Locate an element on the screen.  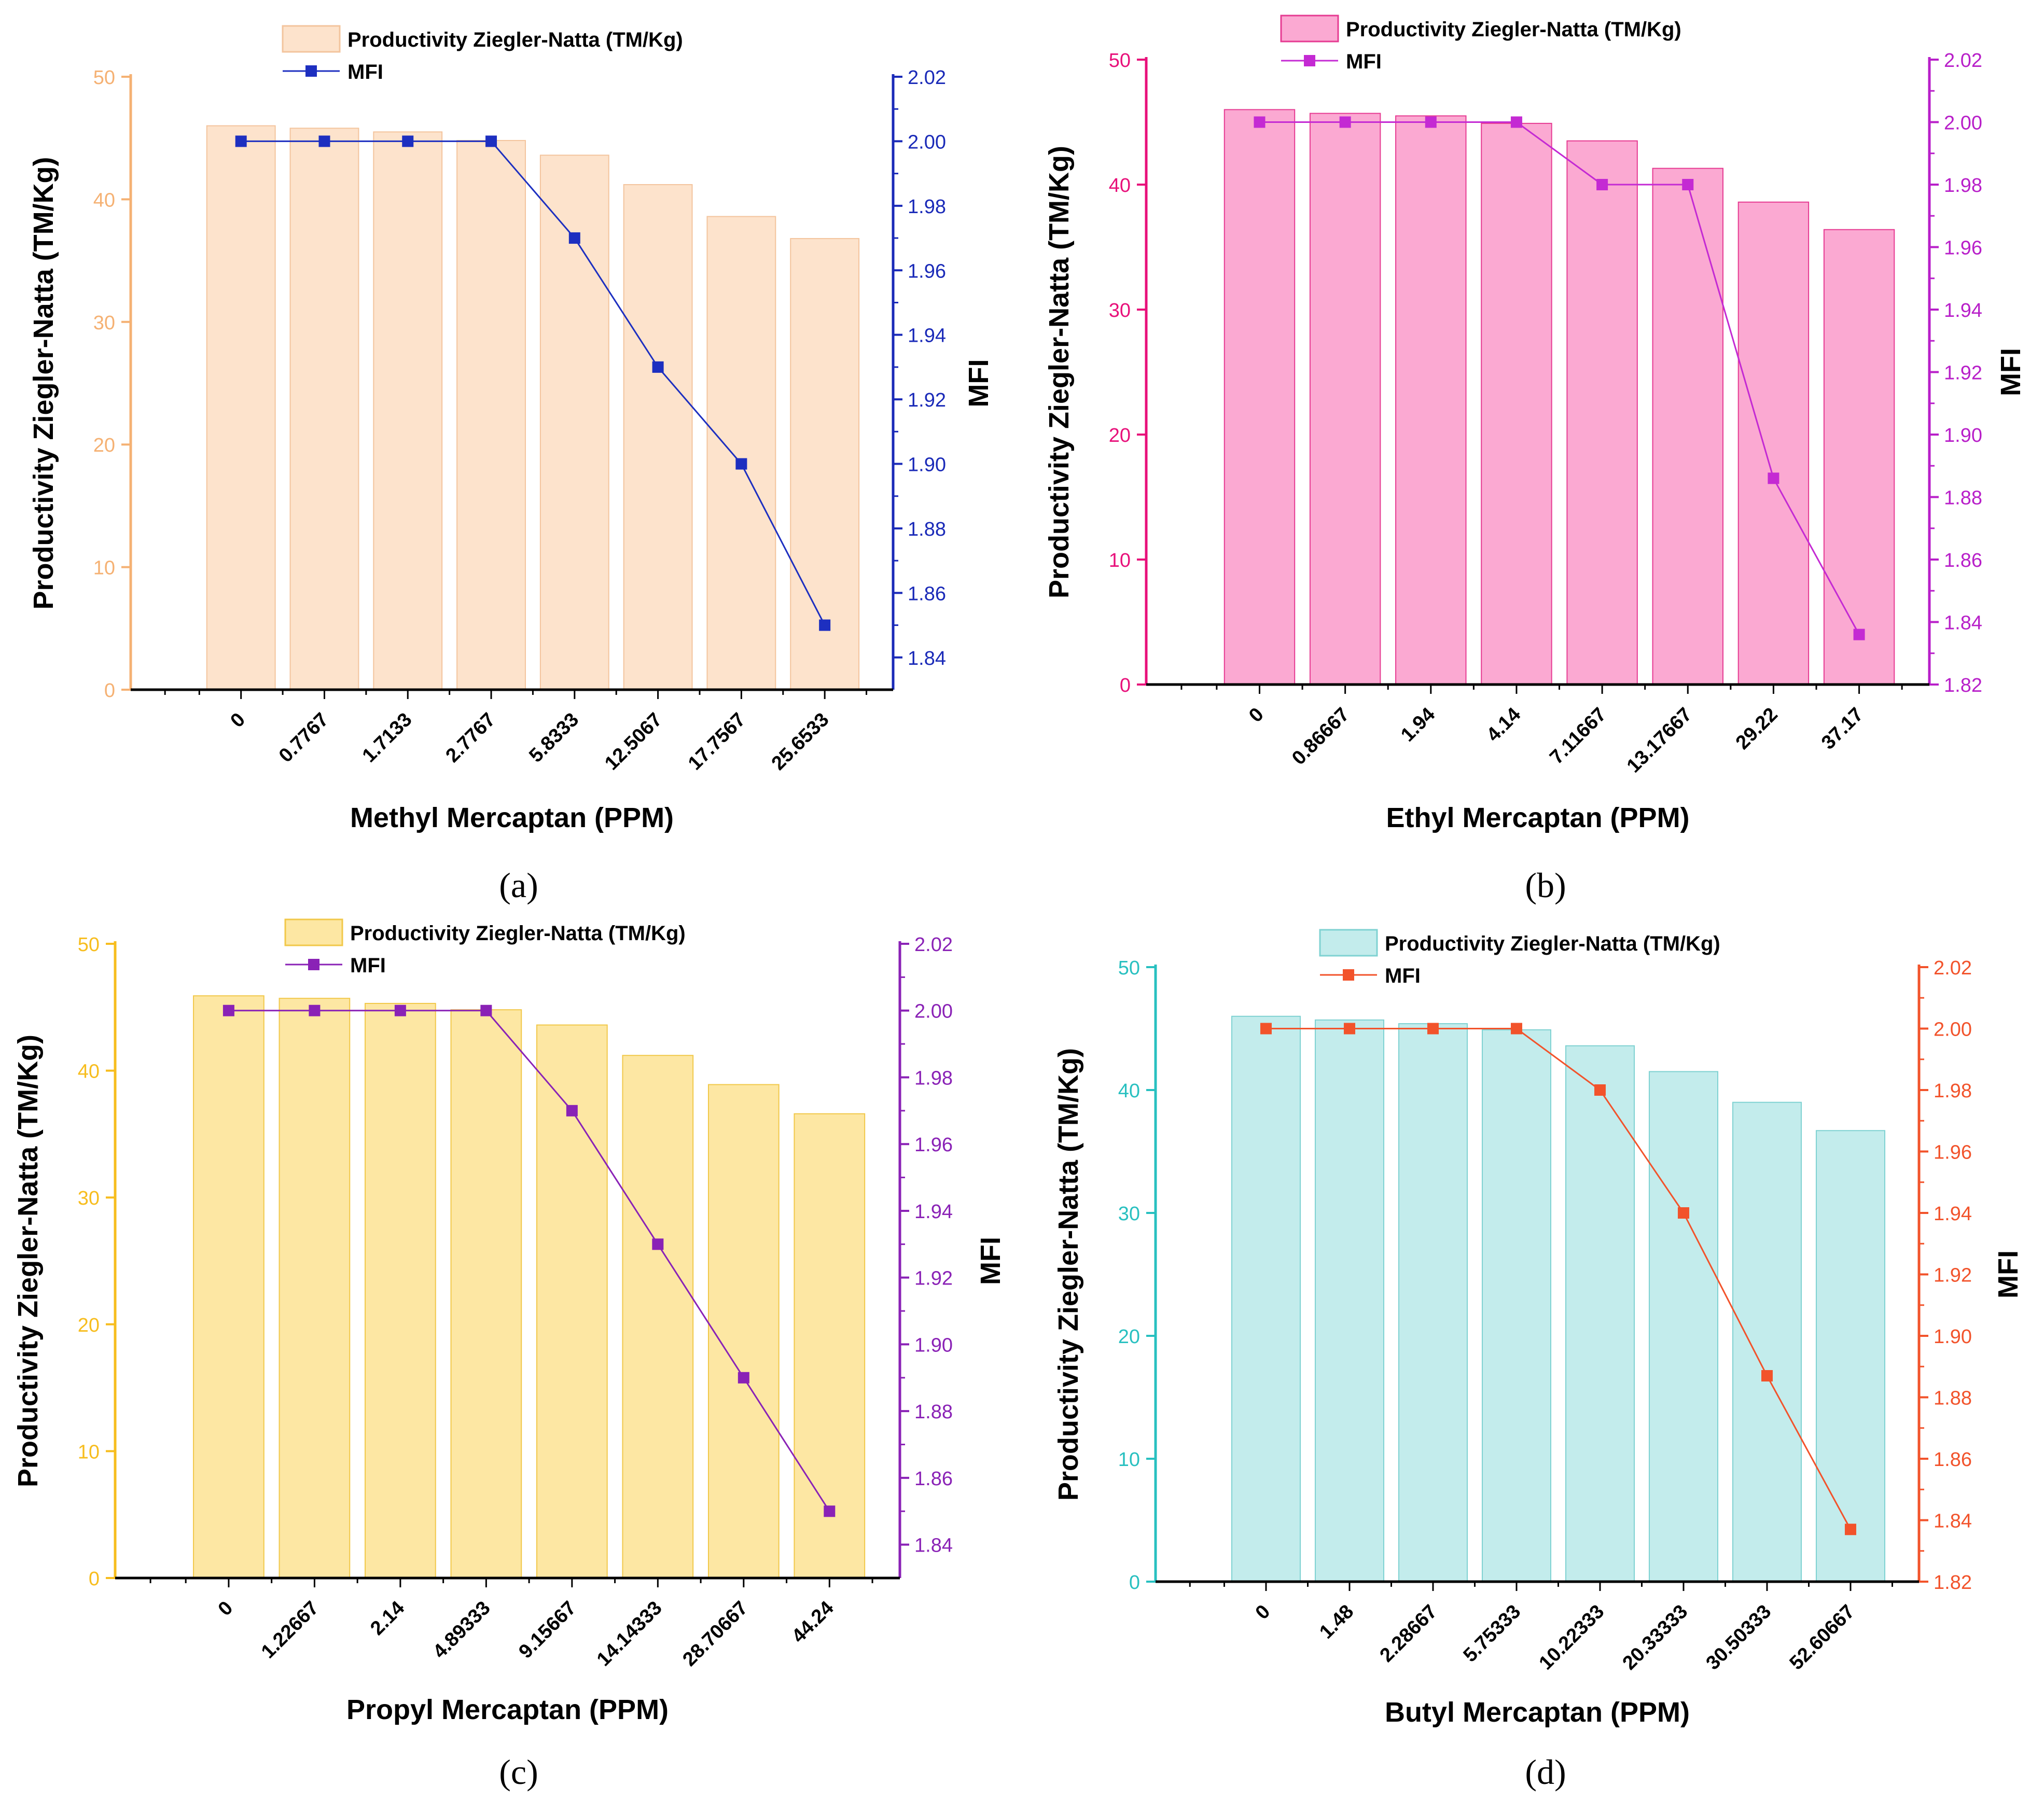
x-category-label: 5.8333 is located at coordinates (554, 738).